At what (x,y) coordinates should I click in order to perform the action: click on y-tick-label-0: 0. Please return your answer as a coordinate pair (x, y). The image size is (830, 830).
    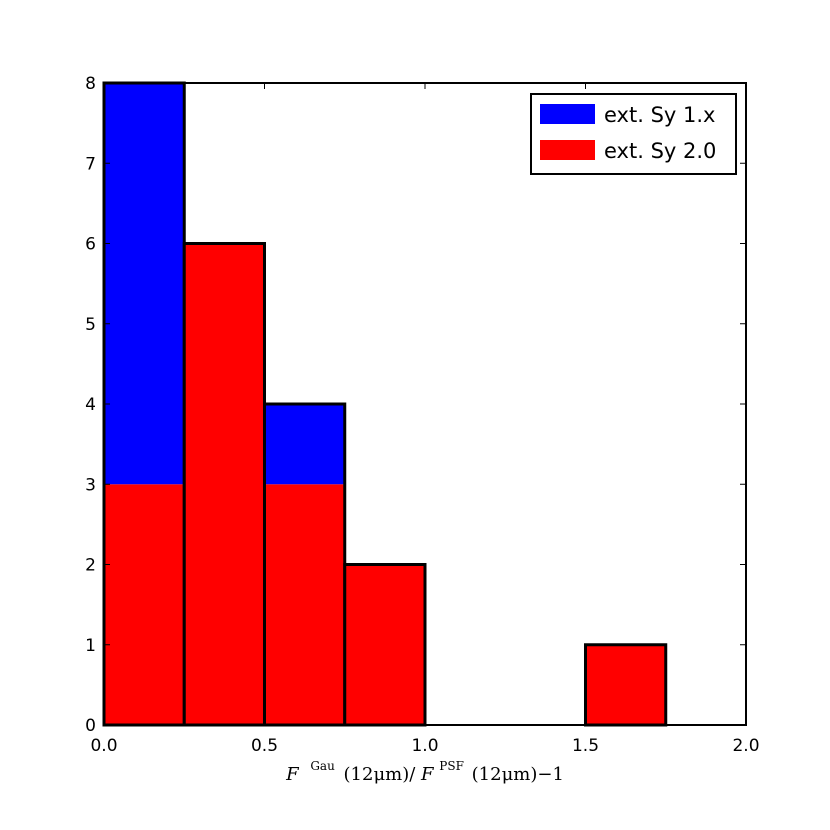
    Looking at the image, I should click on (90, 726).